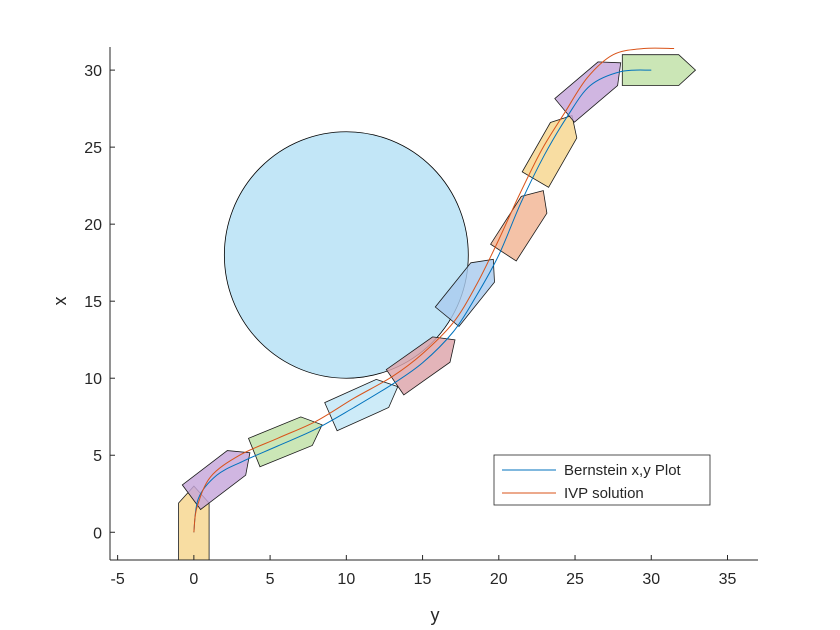 This screenshot has height=630, width=840. Describe the element at coordinates (623, 470) in the screenshot. I see `legend-entry: Bernstein x,y Plot` at that location.